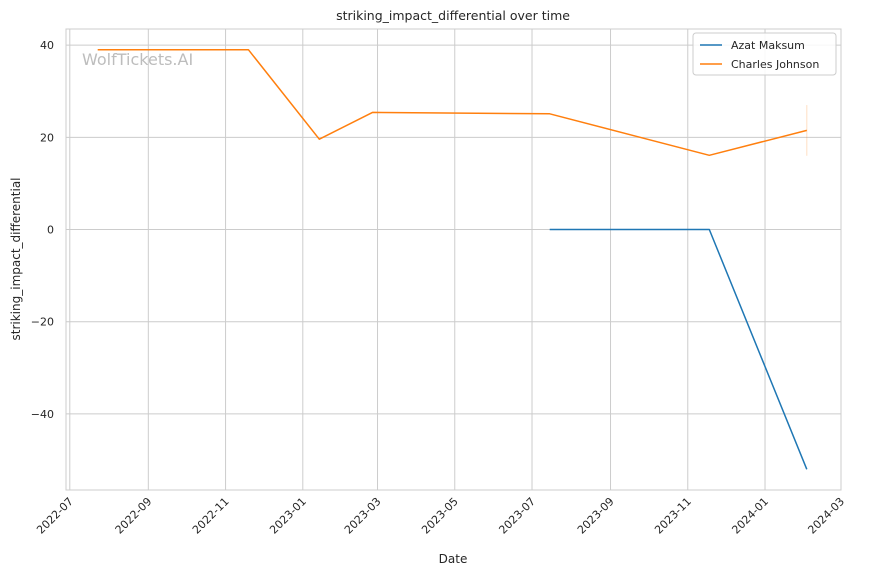 The image size is (873, 579). Describe the element at coordinates (453, 559) in the screenshot. I see `x-axis-label: Date` at that location.